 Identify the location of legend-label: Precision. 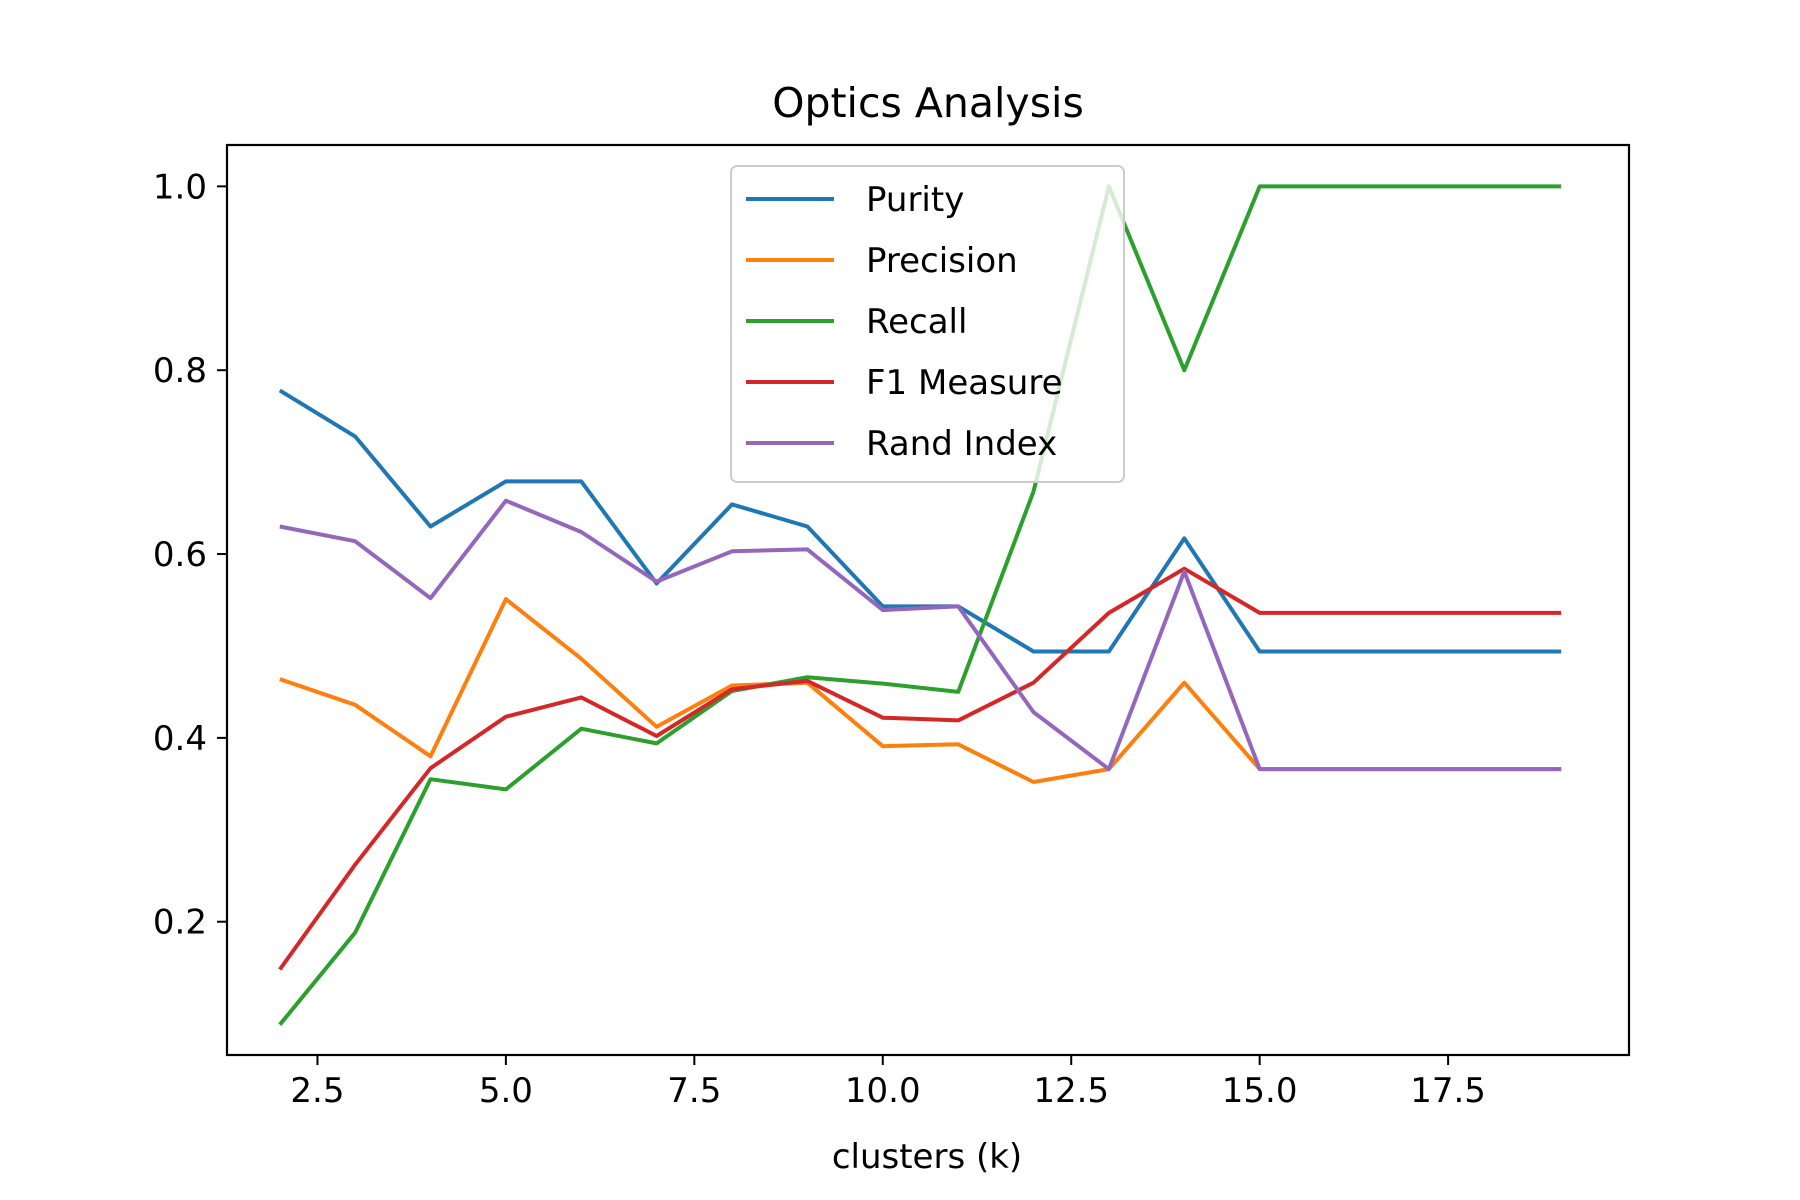
(942, 261).